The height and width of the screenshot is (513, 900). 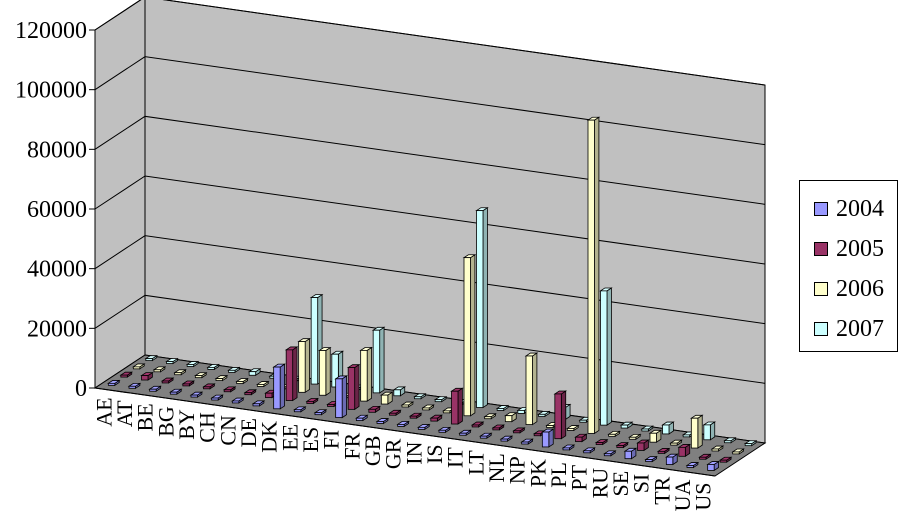 I want to click on x-tick-label: US, so click(x=703, y=497).